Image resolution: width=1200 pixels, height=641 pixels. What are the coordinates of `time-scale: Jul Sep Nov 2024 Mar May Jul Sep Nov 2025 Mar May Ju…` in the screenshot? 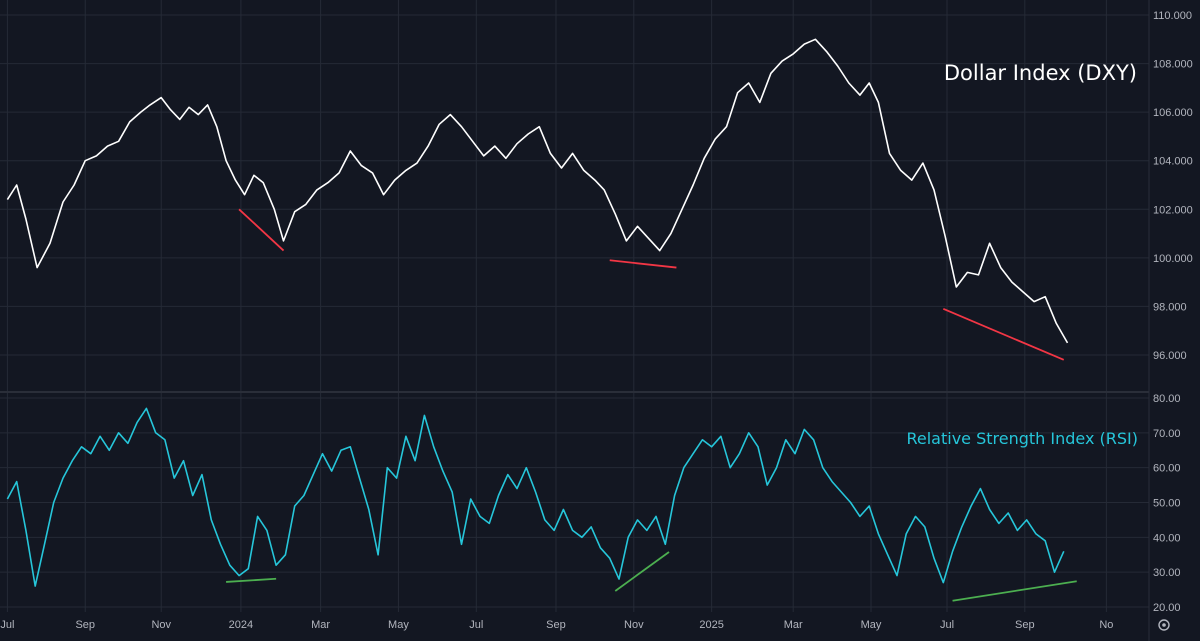 It's located at (556, 625).